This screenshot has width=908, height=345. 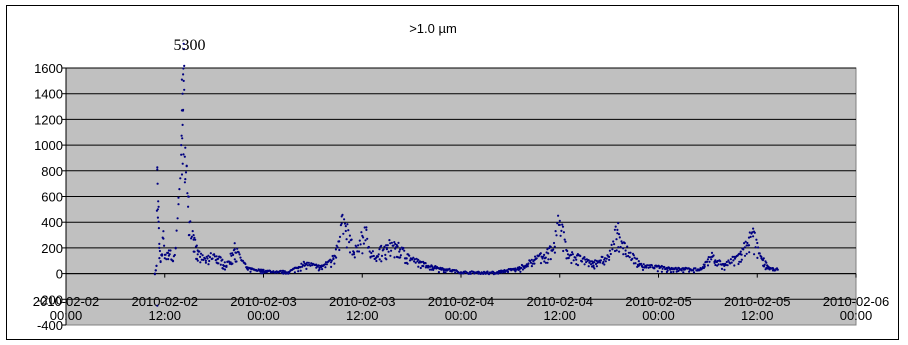 What do you see at coordinates (48, 119) in the screenshot?
I see `y-tick-label: 1200` at bounding box center [48, 119].